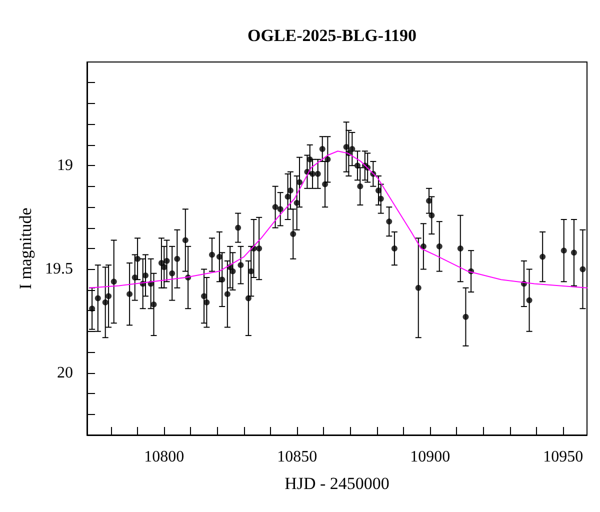 The image size is (600, 512). I want to click on x-tick-label: 10950, so click(563, 457).